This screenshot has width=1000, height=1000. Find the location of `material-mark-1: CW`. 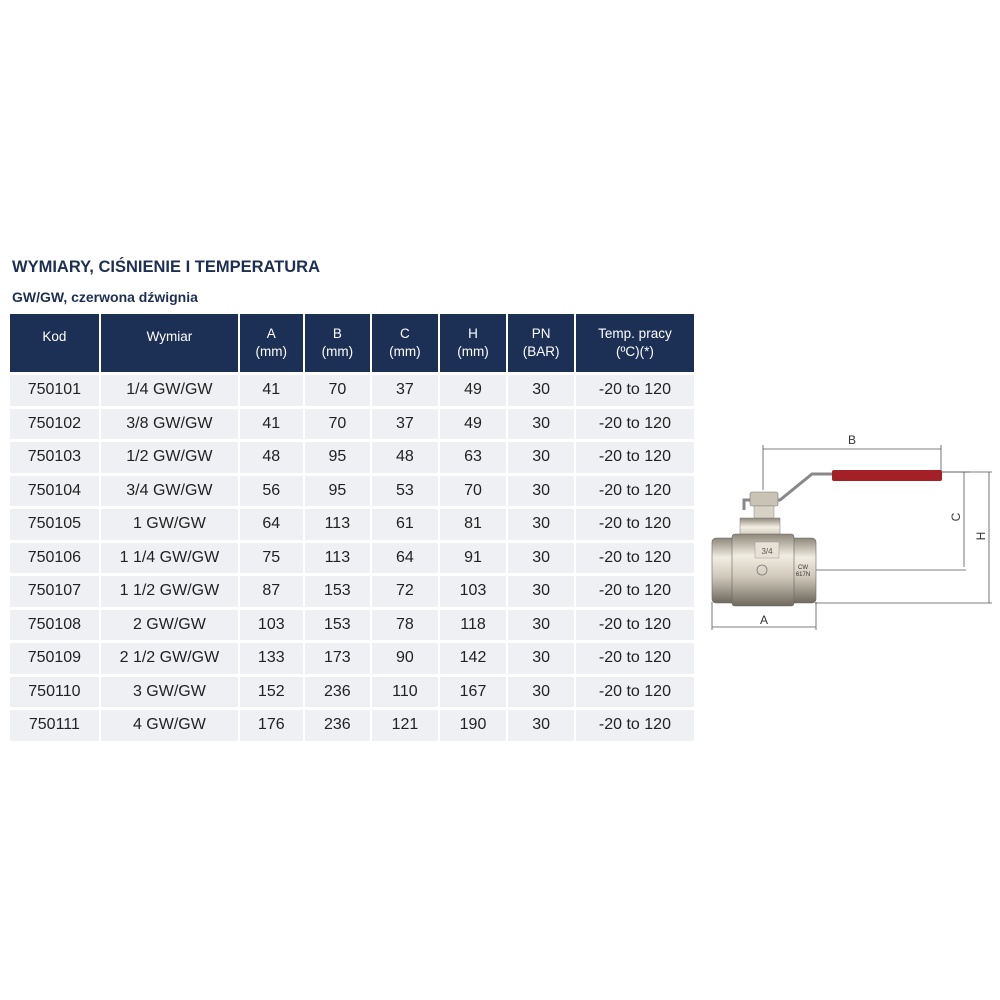

material-mark-1: CW is located at coordinates (803, 568).